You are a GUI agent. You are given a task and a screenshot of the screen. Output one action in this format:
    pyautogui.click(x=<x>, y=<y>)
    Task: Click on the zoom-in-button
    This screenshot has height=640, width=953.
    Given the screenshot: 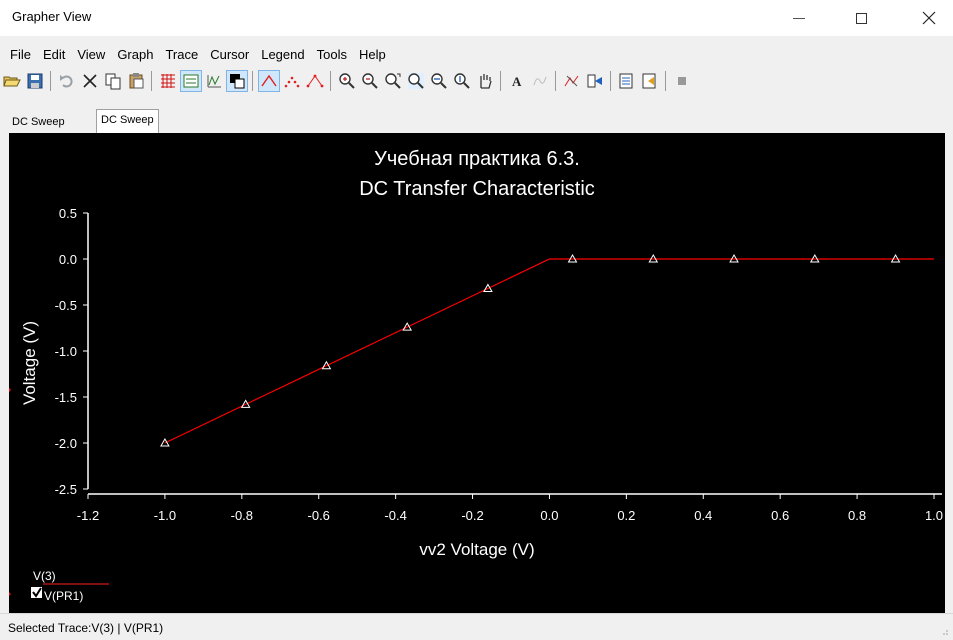 What is the action you would take?
    pyautogui.click(x=347, y=81)
    